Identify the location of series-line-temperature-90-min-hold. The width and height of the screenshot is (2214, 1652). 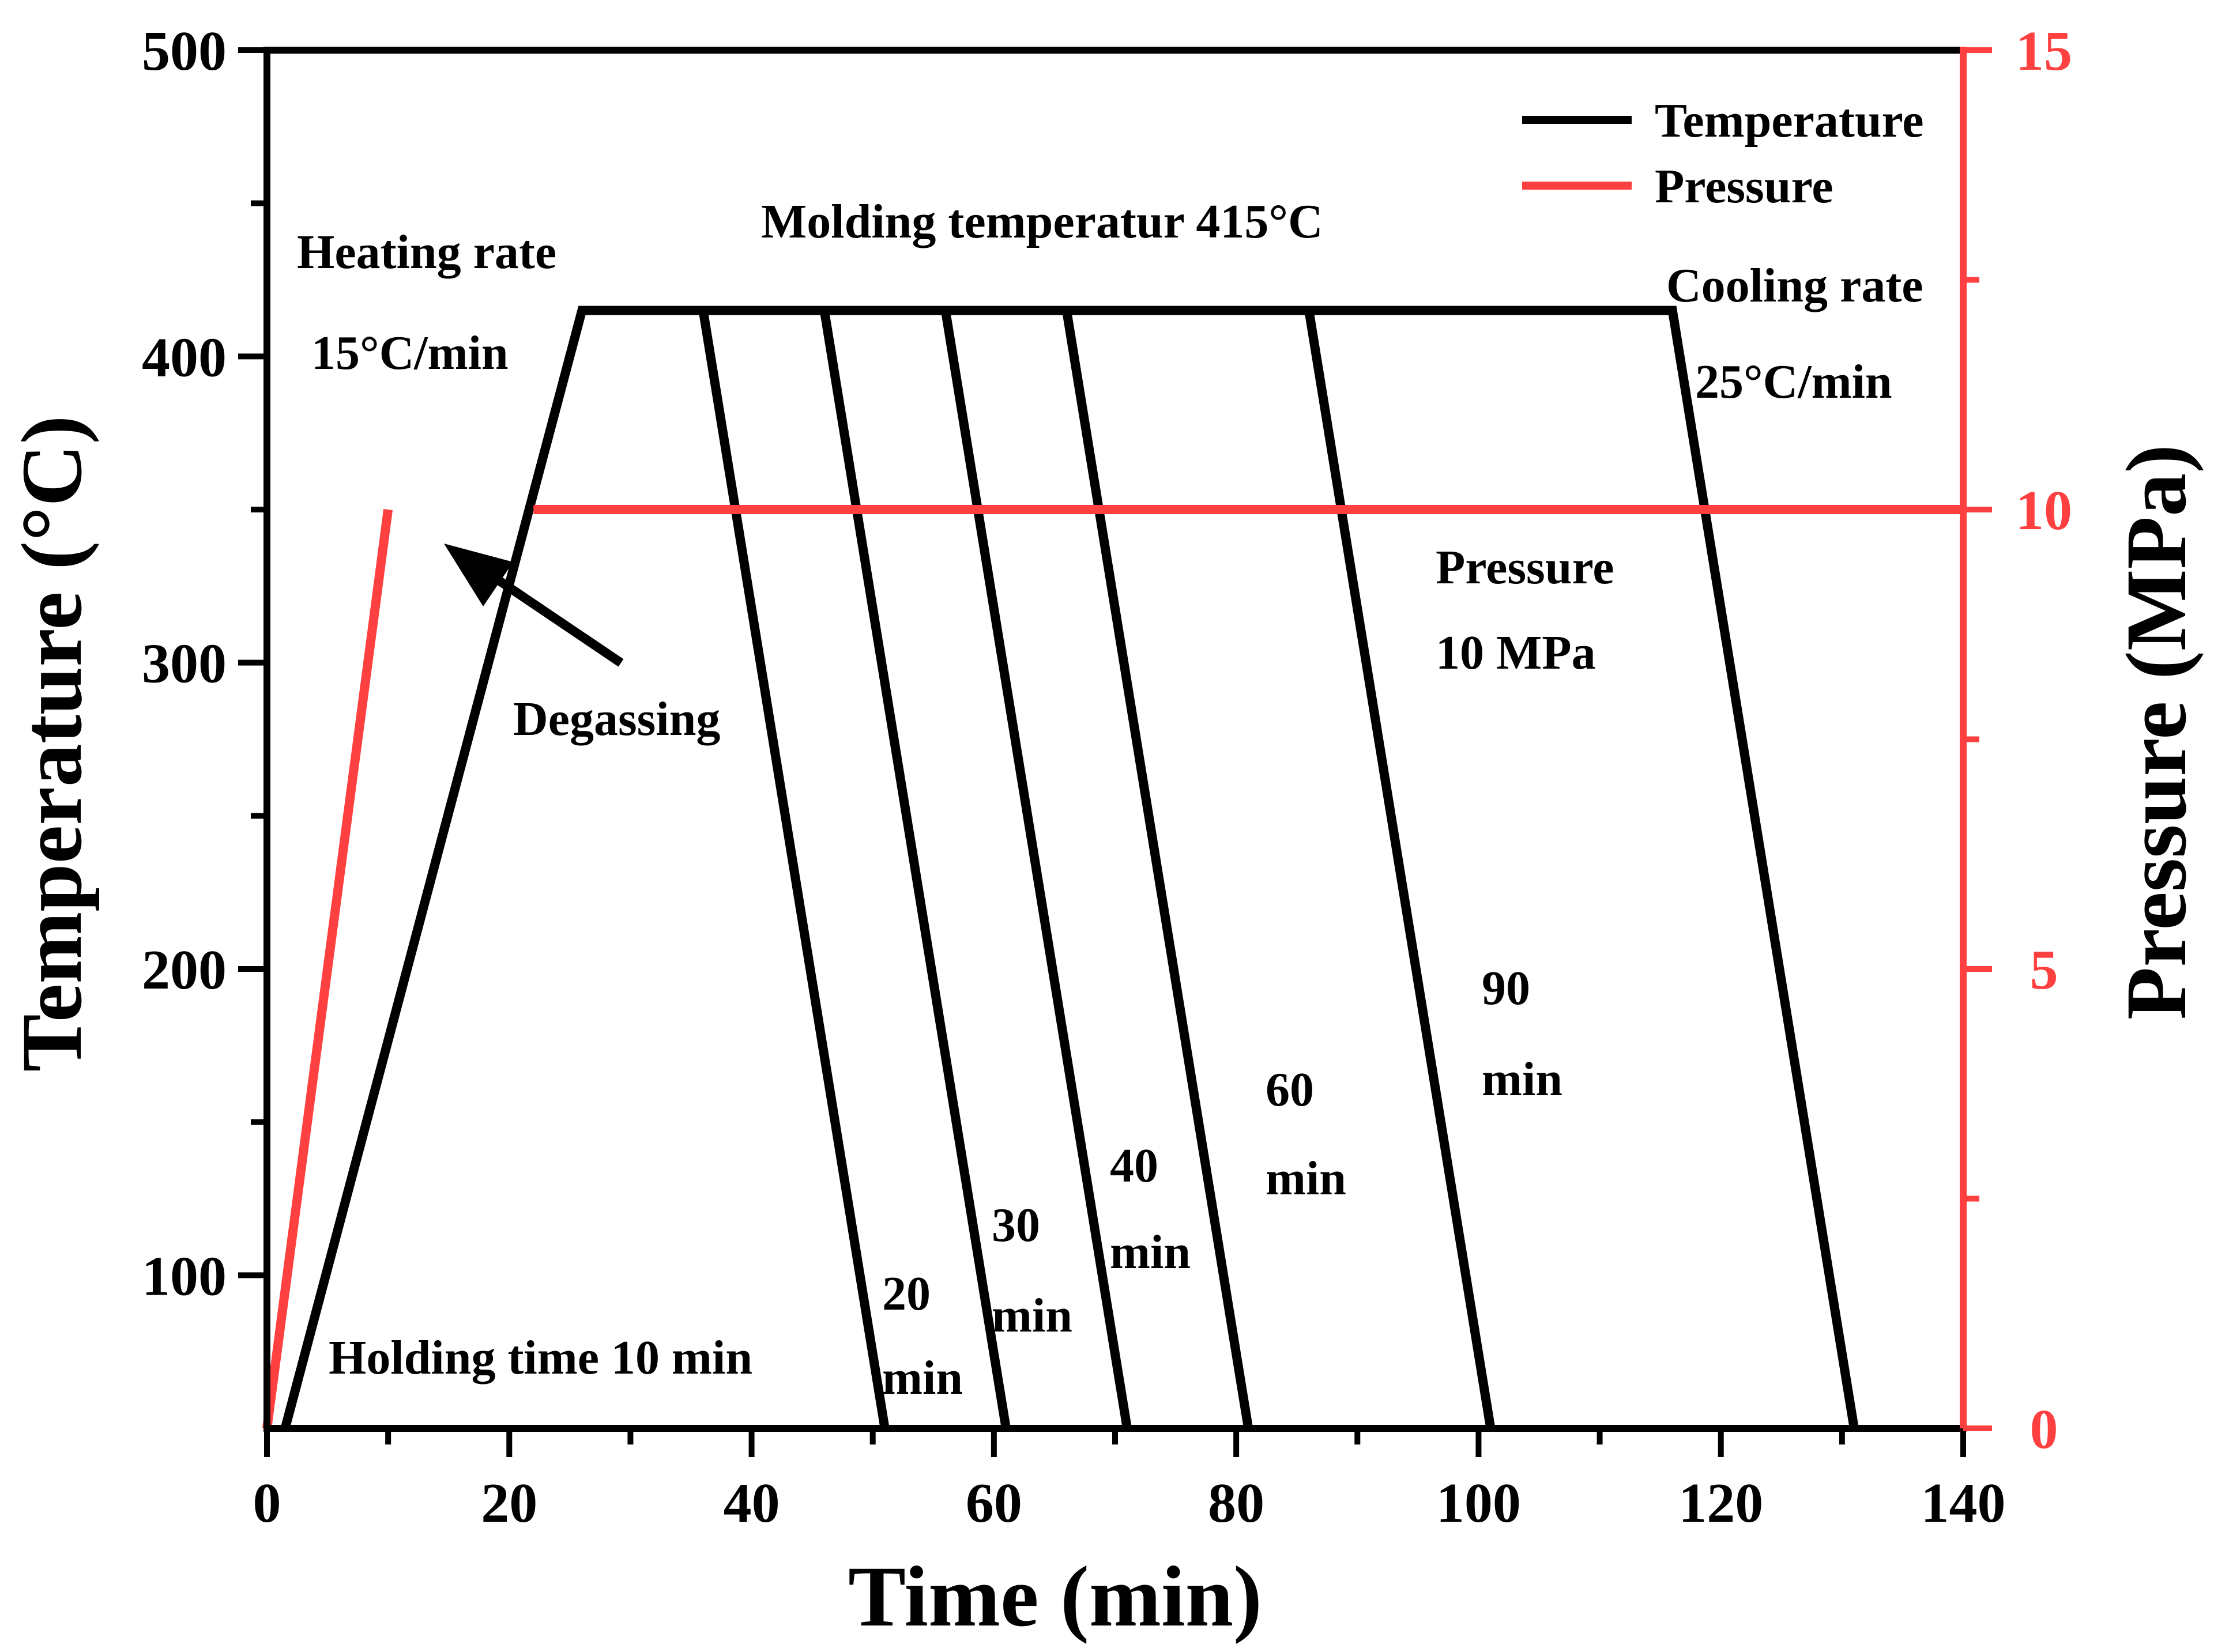
(1400, 870).